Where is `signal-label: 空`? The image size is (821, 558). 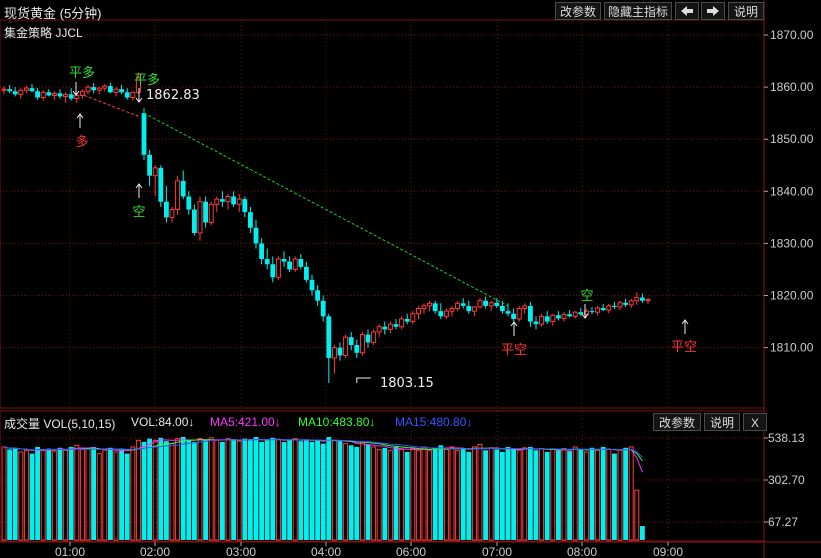 signal-label: 空 is located at coordinates (138, 212).